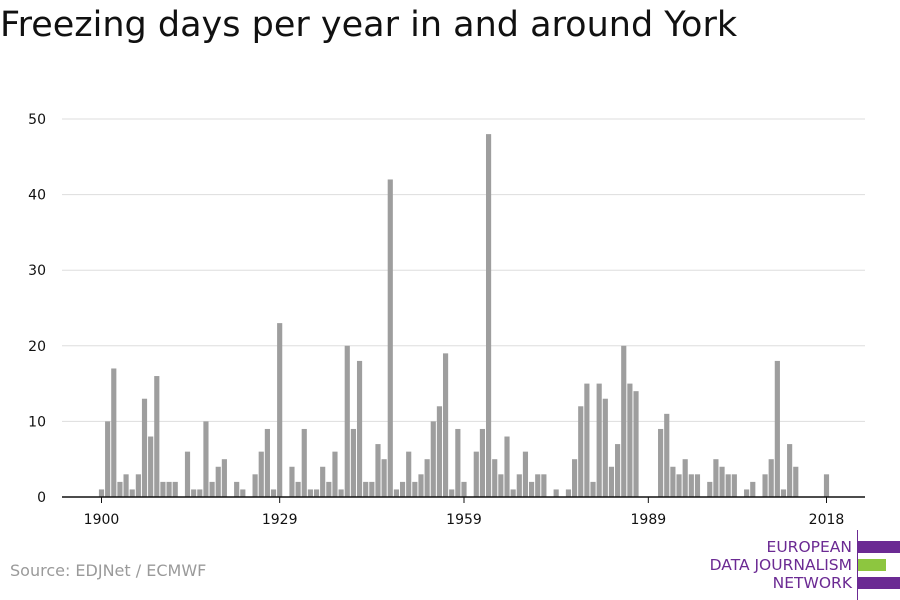 Image resolution: width=900 pixels, height=600 pixels. I want to click on bar-1946, so click(384, 478).